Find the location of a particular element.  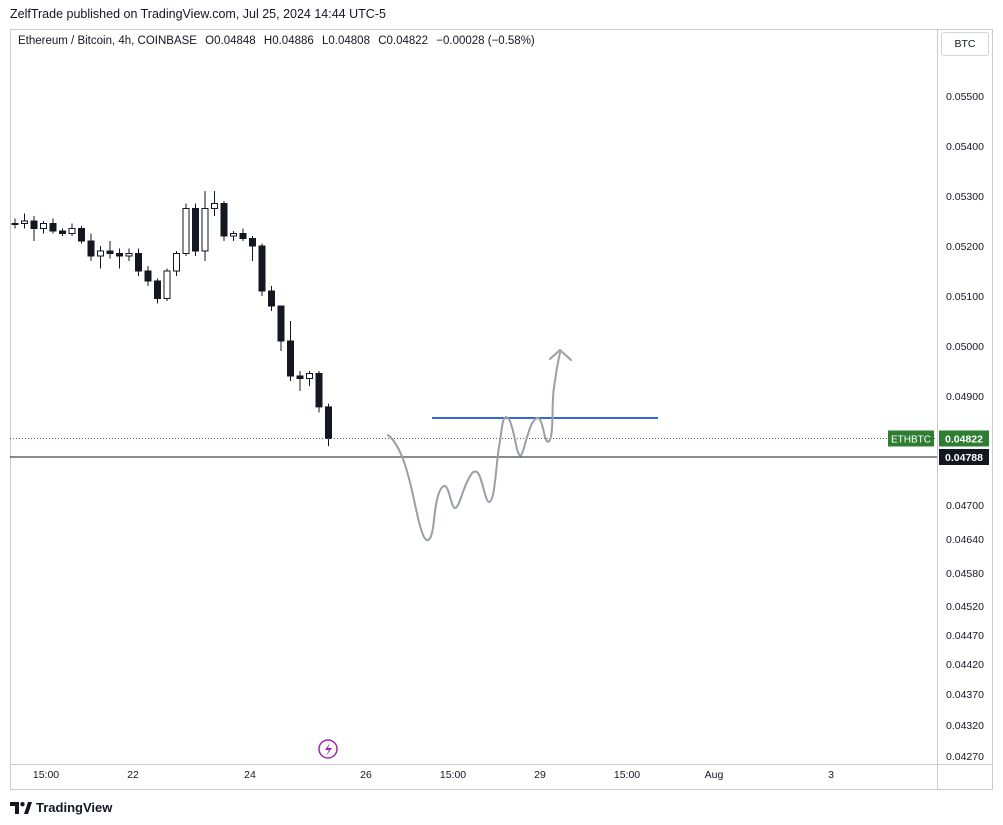

price-tick-label: 0.04420 is located at coordinates (965, 665).